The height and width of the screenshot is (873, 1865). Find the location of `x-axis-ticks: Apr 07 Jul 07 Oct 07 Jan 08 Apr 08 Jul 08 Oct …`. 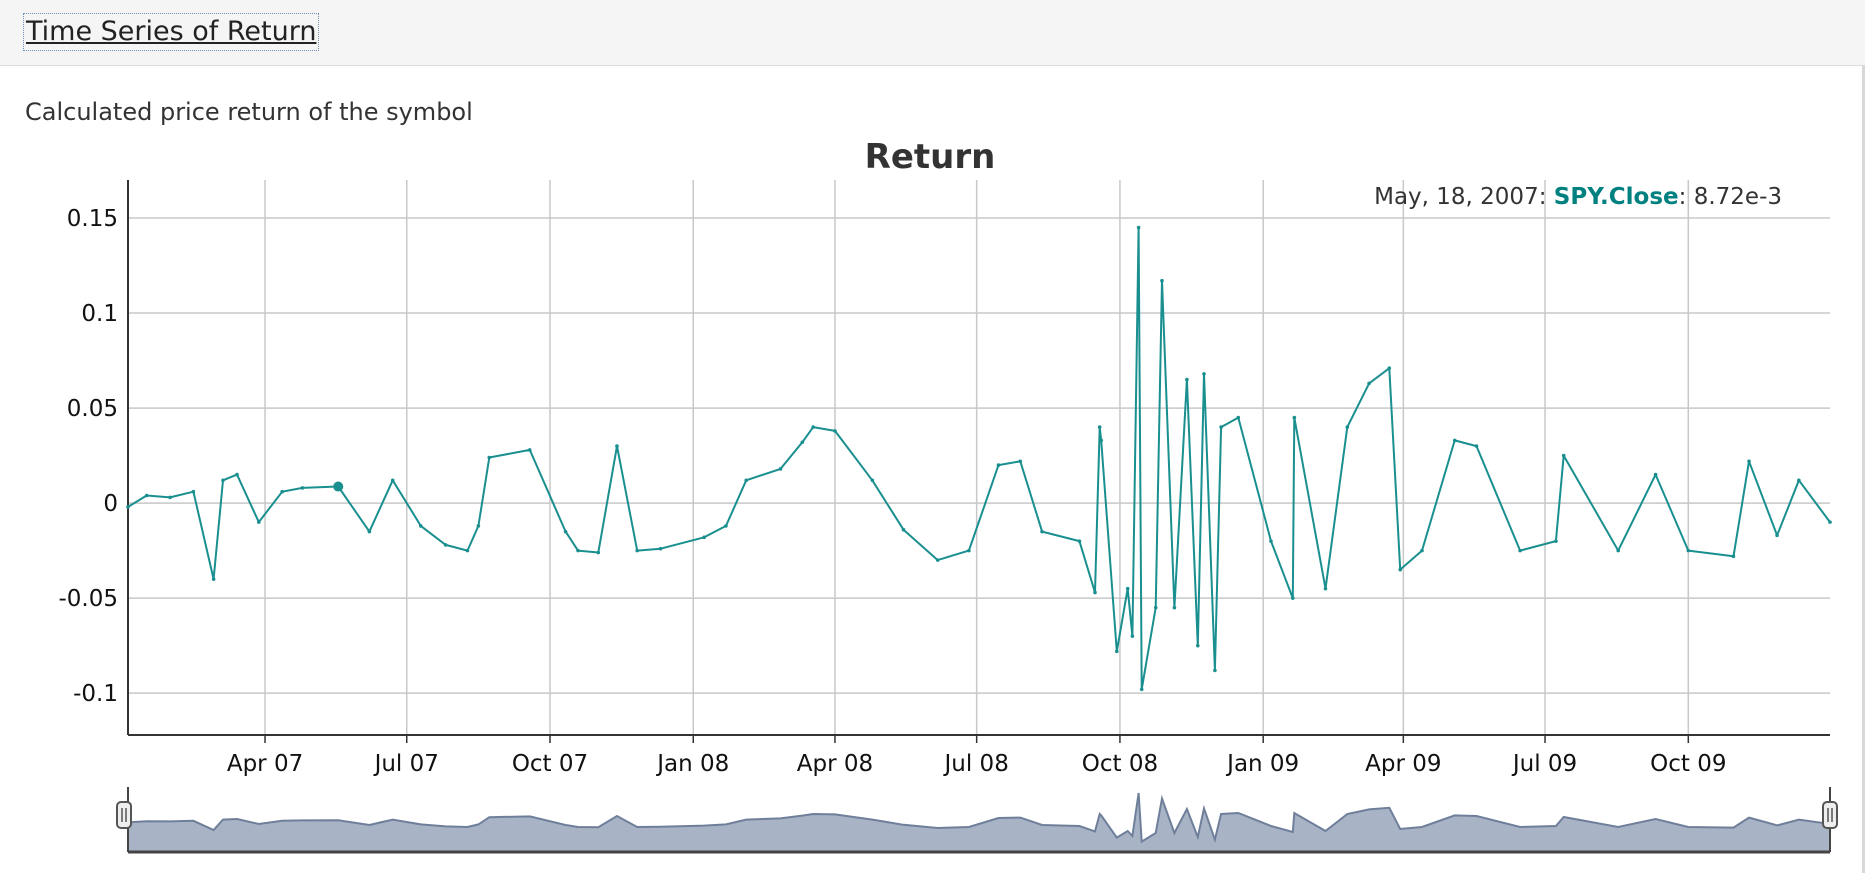

x-axis-ticks: Apr 07 Jul 07 Oct 07 Jan 08 Apr 08 Jul 08 Oct … is located at coordinates (976, 756).